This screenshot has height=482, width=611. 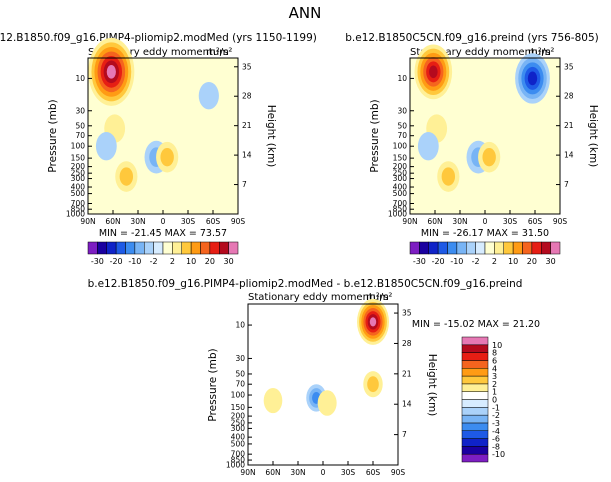 I want to click on p3-colorbar-label: -2, so click(x=496, y=415).